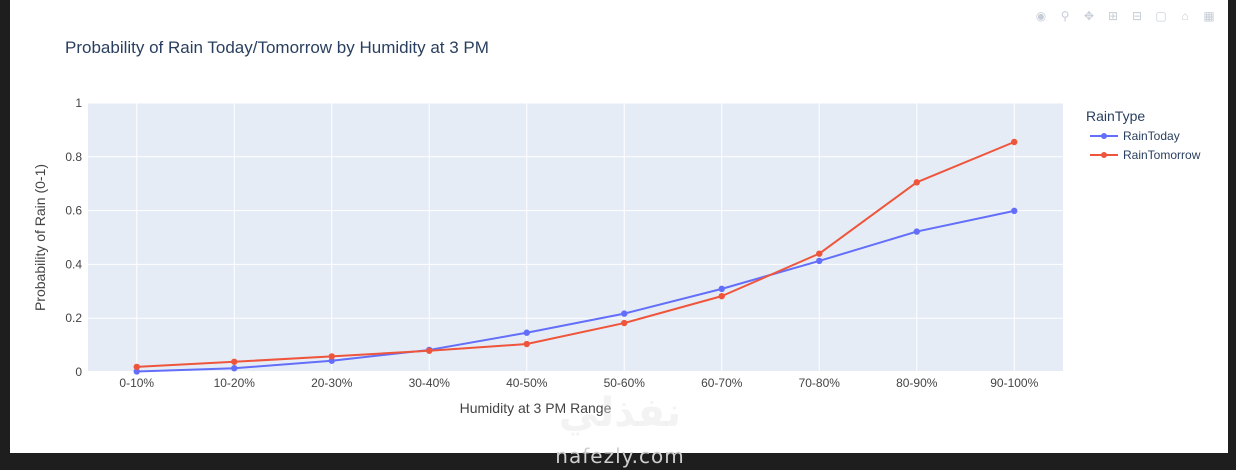  What do you see at coordinates (136, 383) in the screenshot?
I see `x-tick-label: 0-10%` at bounding box center [136, 383].